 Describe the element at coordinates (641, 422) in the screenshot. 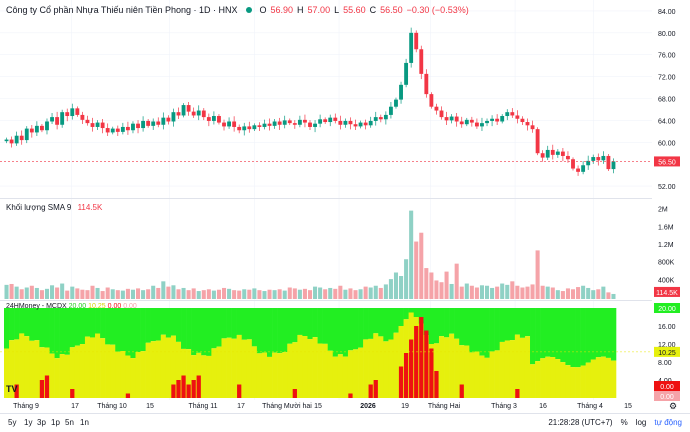

I see `log-toggle: log` at that location.